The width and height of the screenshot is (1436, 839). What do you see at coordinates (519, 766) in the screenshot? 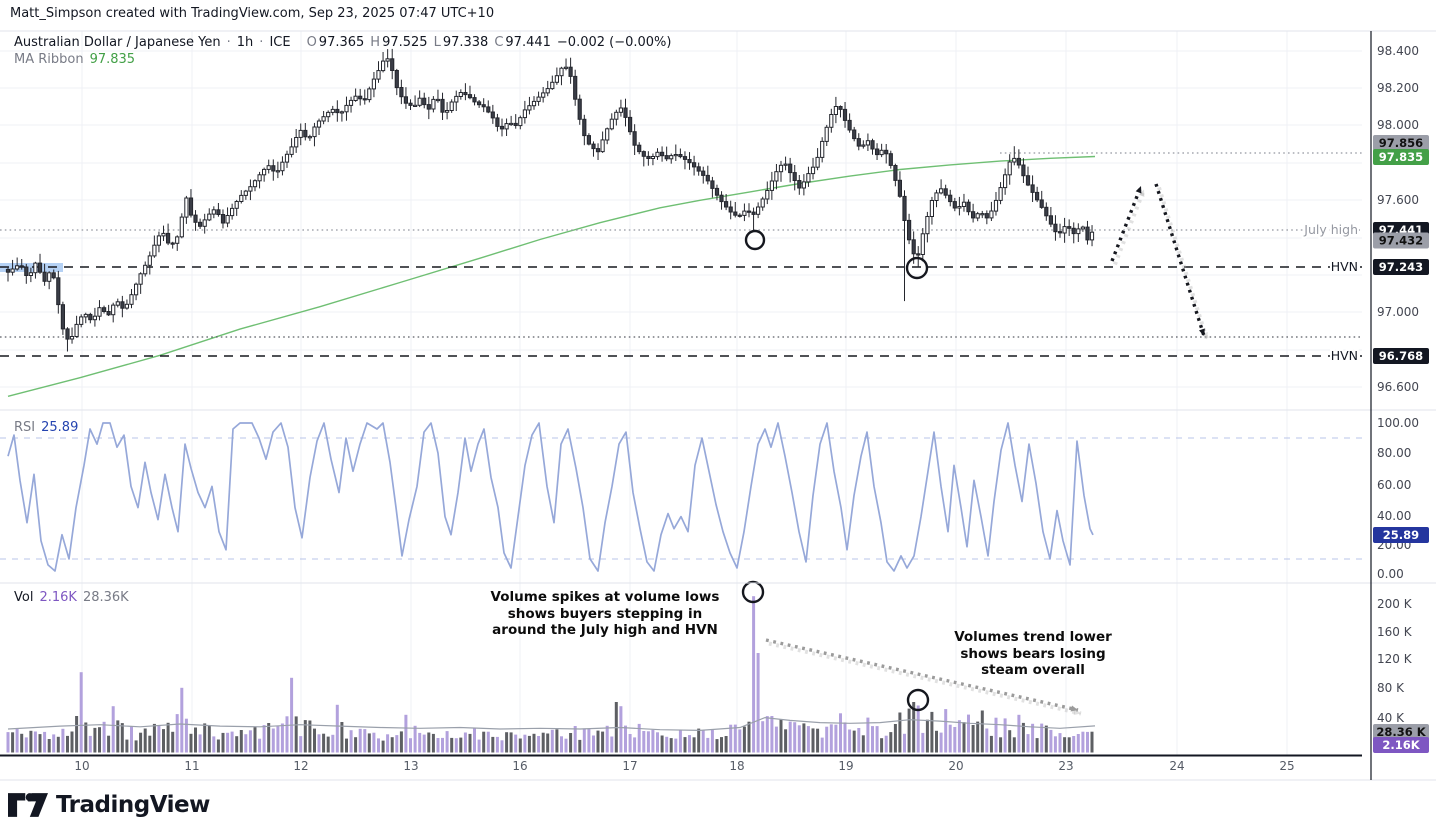
I see `time-axis-label: 16` at bounding box center [519, 766].